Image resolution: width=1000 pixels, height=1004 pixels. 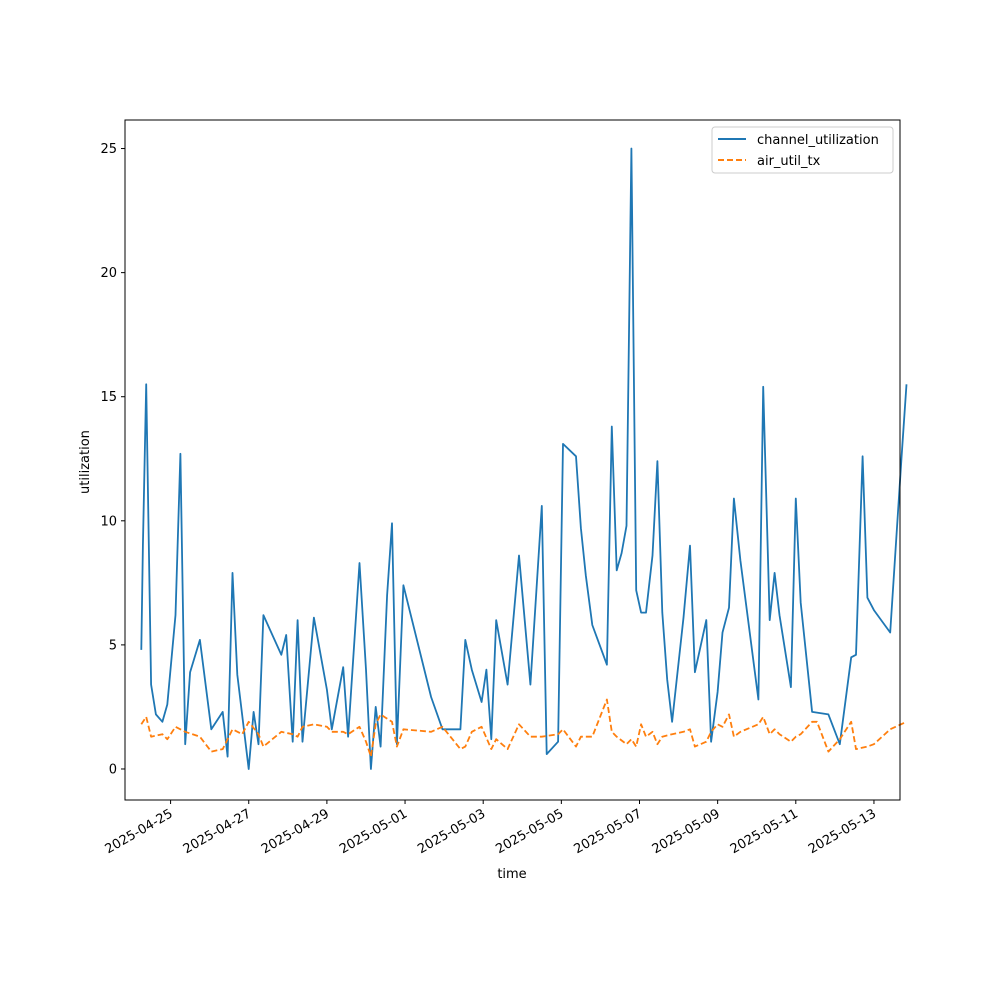 I want to click on legend-box, so click(x=802, y=150).